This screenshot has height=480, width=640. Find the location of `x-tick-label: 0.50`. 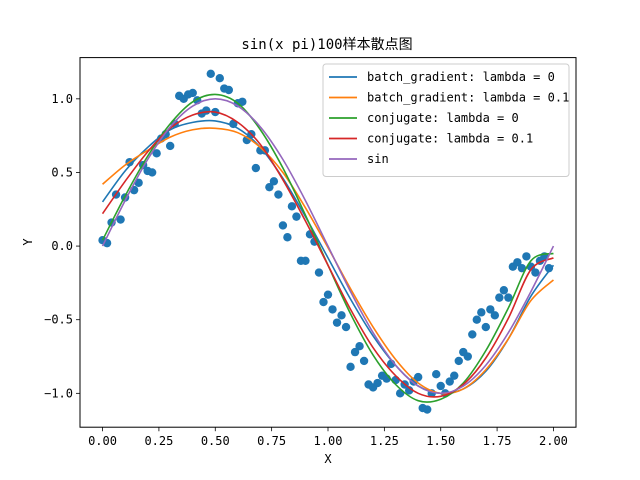

x-tick-label: 0.50 is located at coordinates (215, 441).